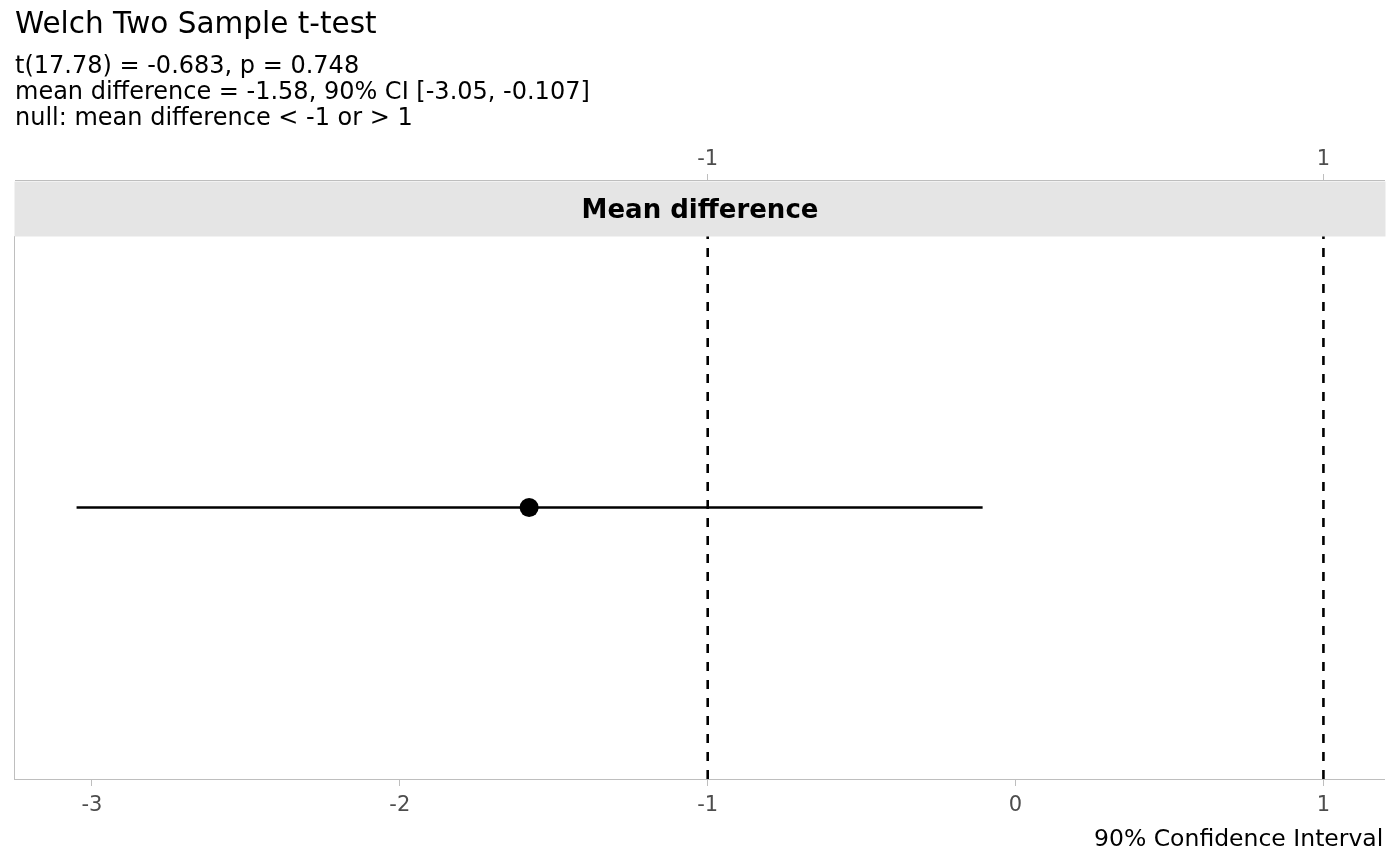 Image resolution: width=1400 pixels, height=866 pixels. I want to click on x-tick-label: 1, so click(1323, 804).